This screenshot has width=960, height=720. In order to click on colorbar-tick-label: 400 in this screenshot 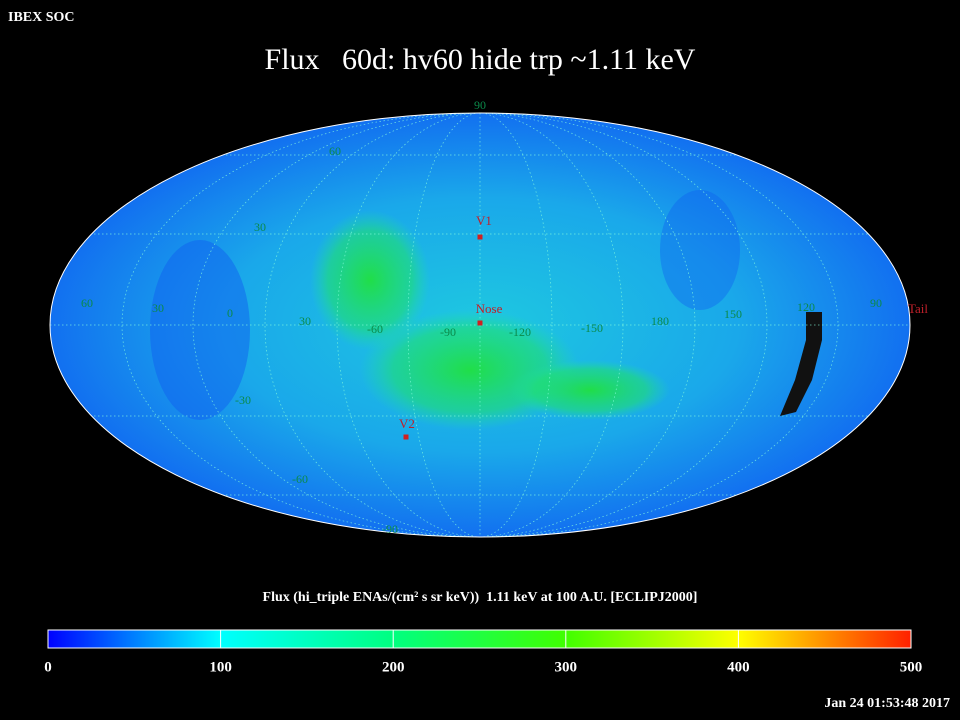, I will do `click(738, 667)`.